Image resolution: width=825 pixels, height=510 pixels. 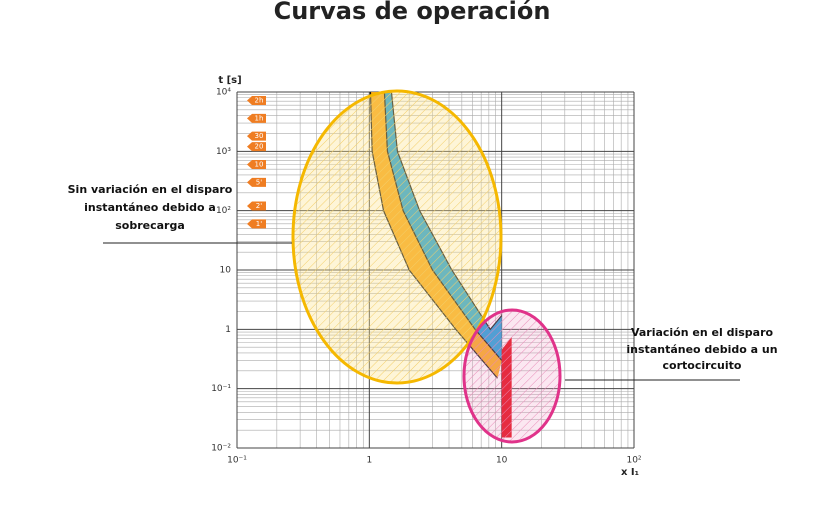 What do you see at coordinates (150, 189) in the screenshot?
I see `annotation: Sin variación en el disparo` at bounding box center [150, 189].